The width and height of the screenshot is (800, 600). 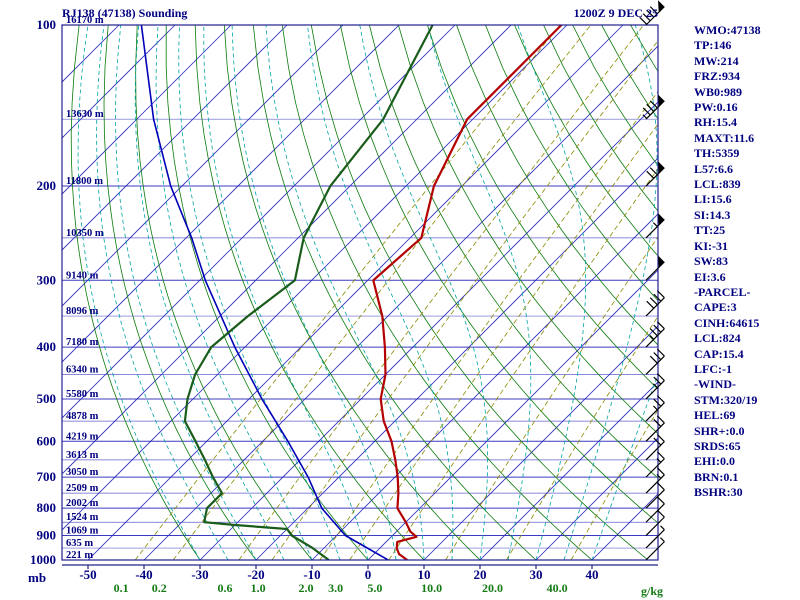 What do you see at coordinates (37, 577) in the screenshot?
I see `pressure-unit-label: mb` at bounding box center [37, 577].